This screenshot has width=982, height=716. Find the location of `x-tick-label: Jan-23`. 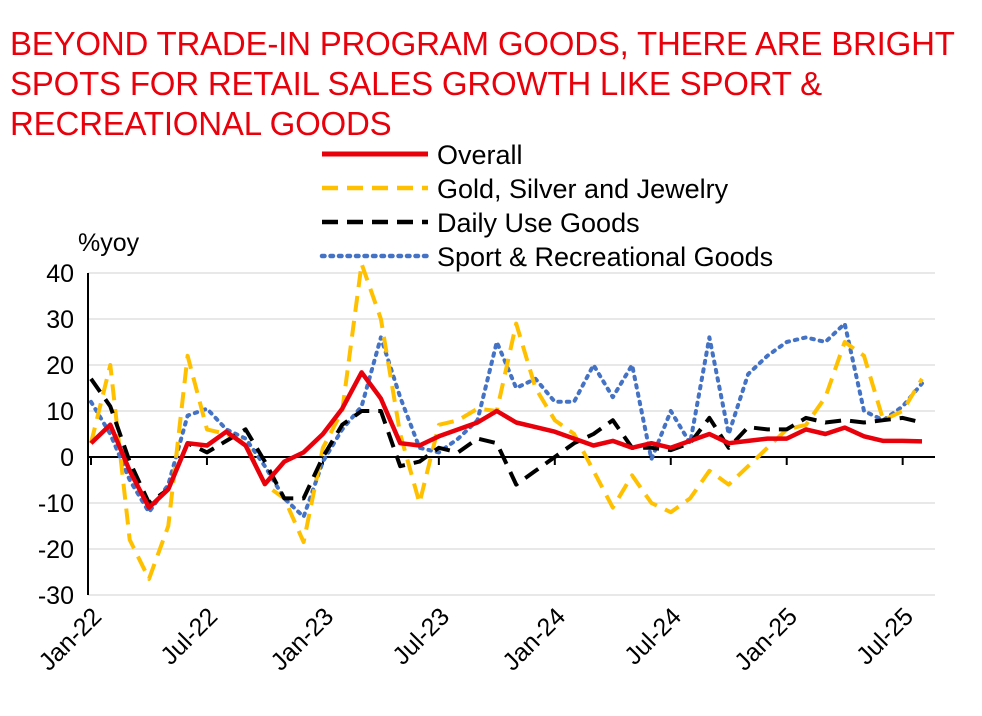

x-tick-label: Jan-23 is located at coordinates (302, 639).